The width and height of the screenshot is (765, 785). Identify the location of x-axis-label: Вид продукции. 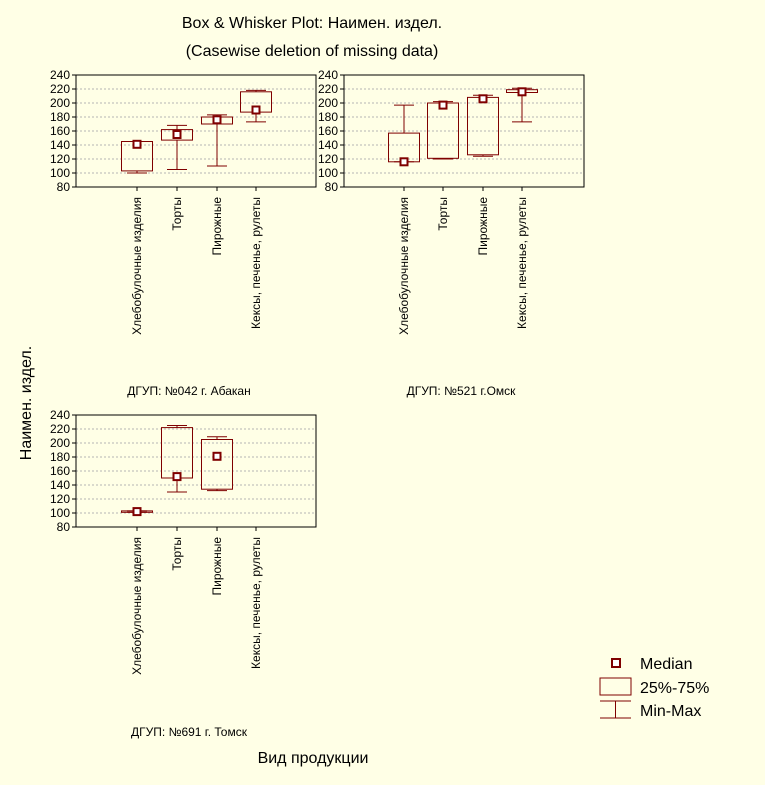
(313, 758).